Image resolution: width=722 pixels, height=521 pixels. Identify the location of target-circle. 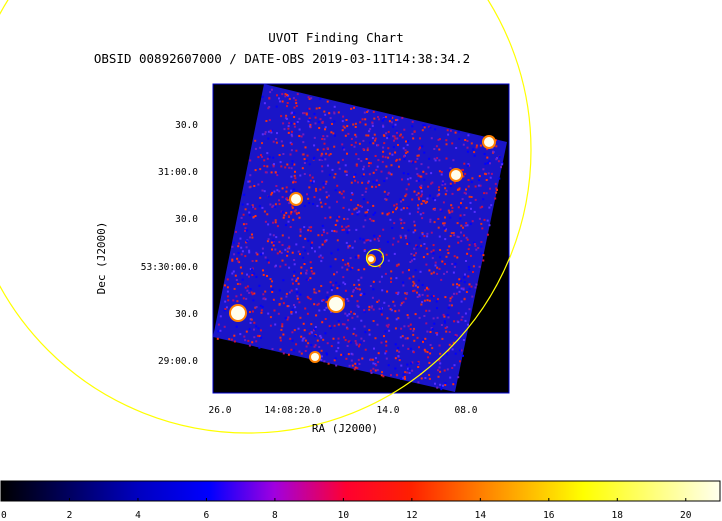
(375, 258).